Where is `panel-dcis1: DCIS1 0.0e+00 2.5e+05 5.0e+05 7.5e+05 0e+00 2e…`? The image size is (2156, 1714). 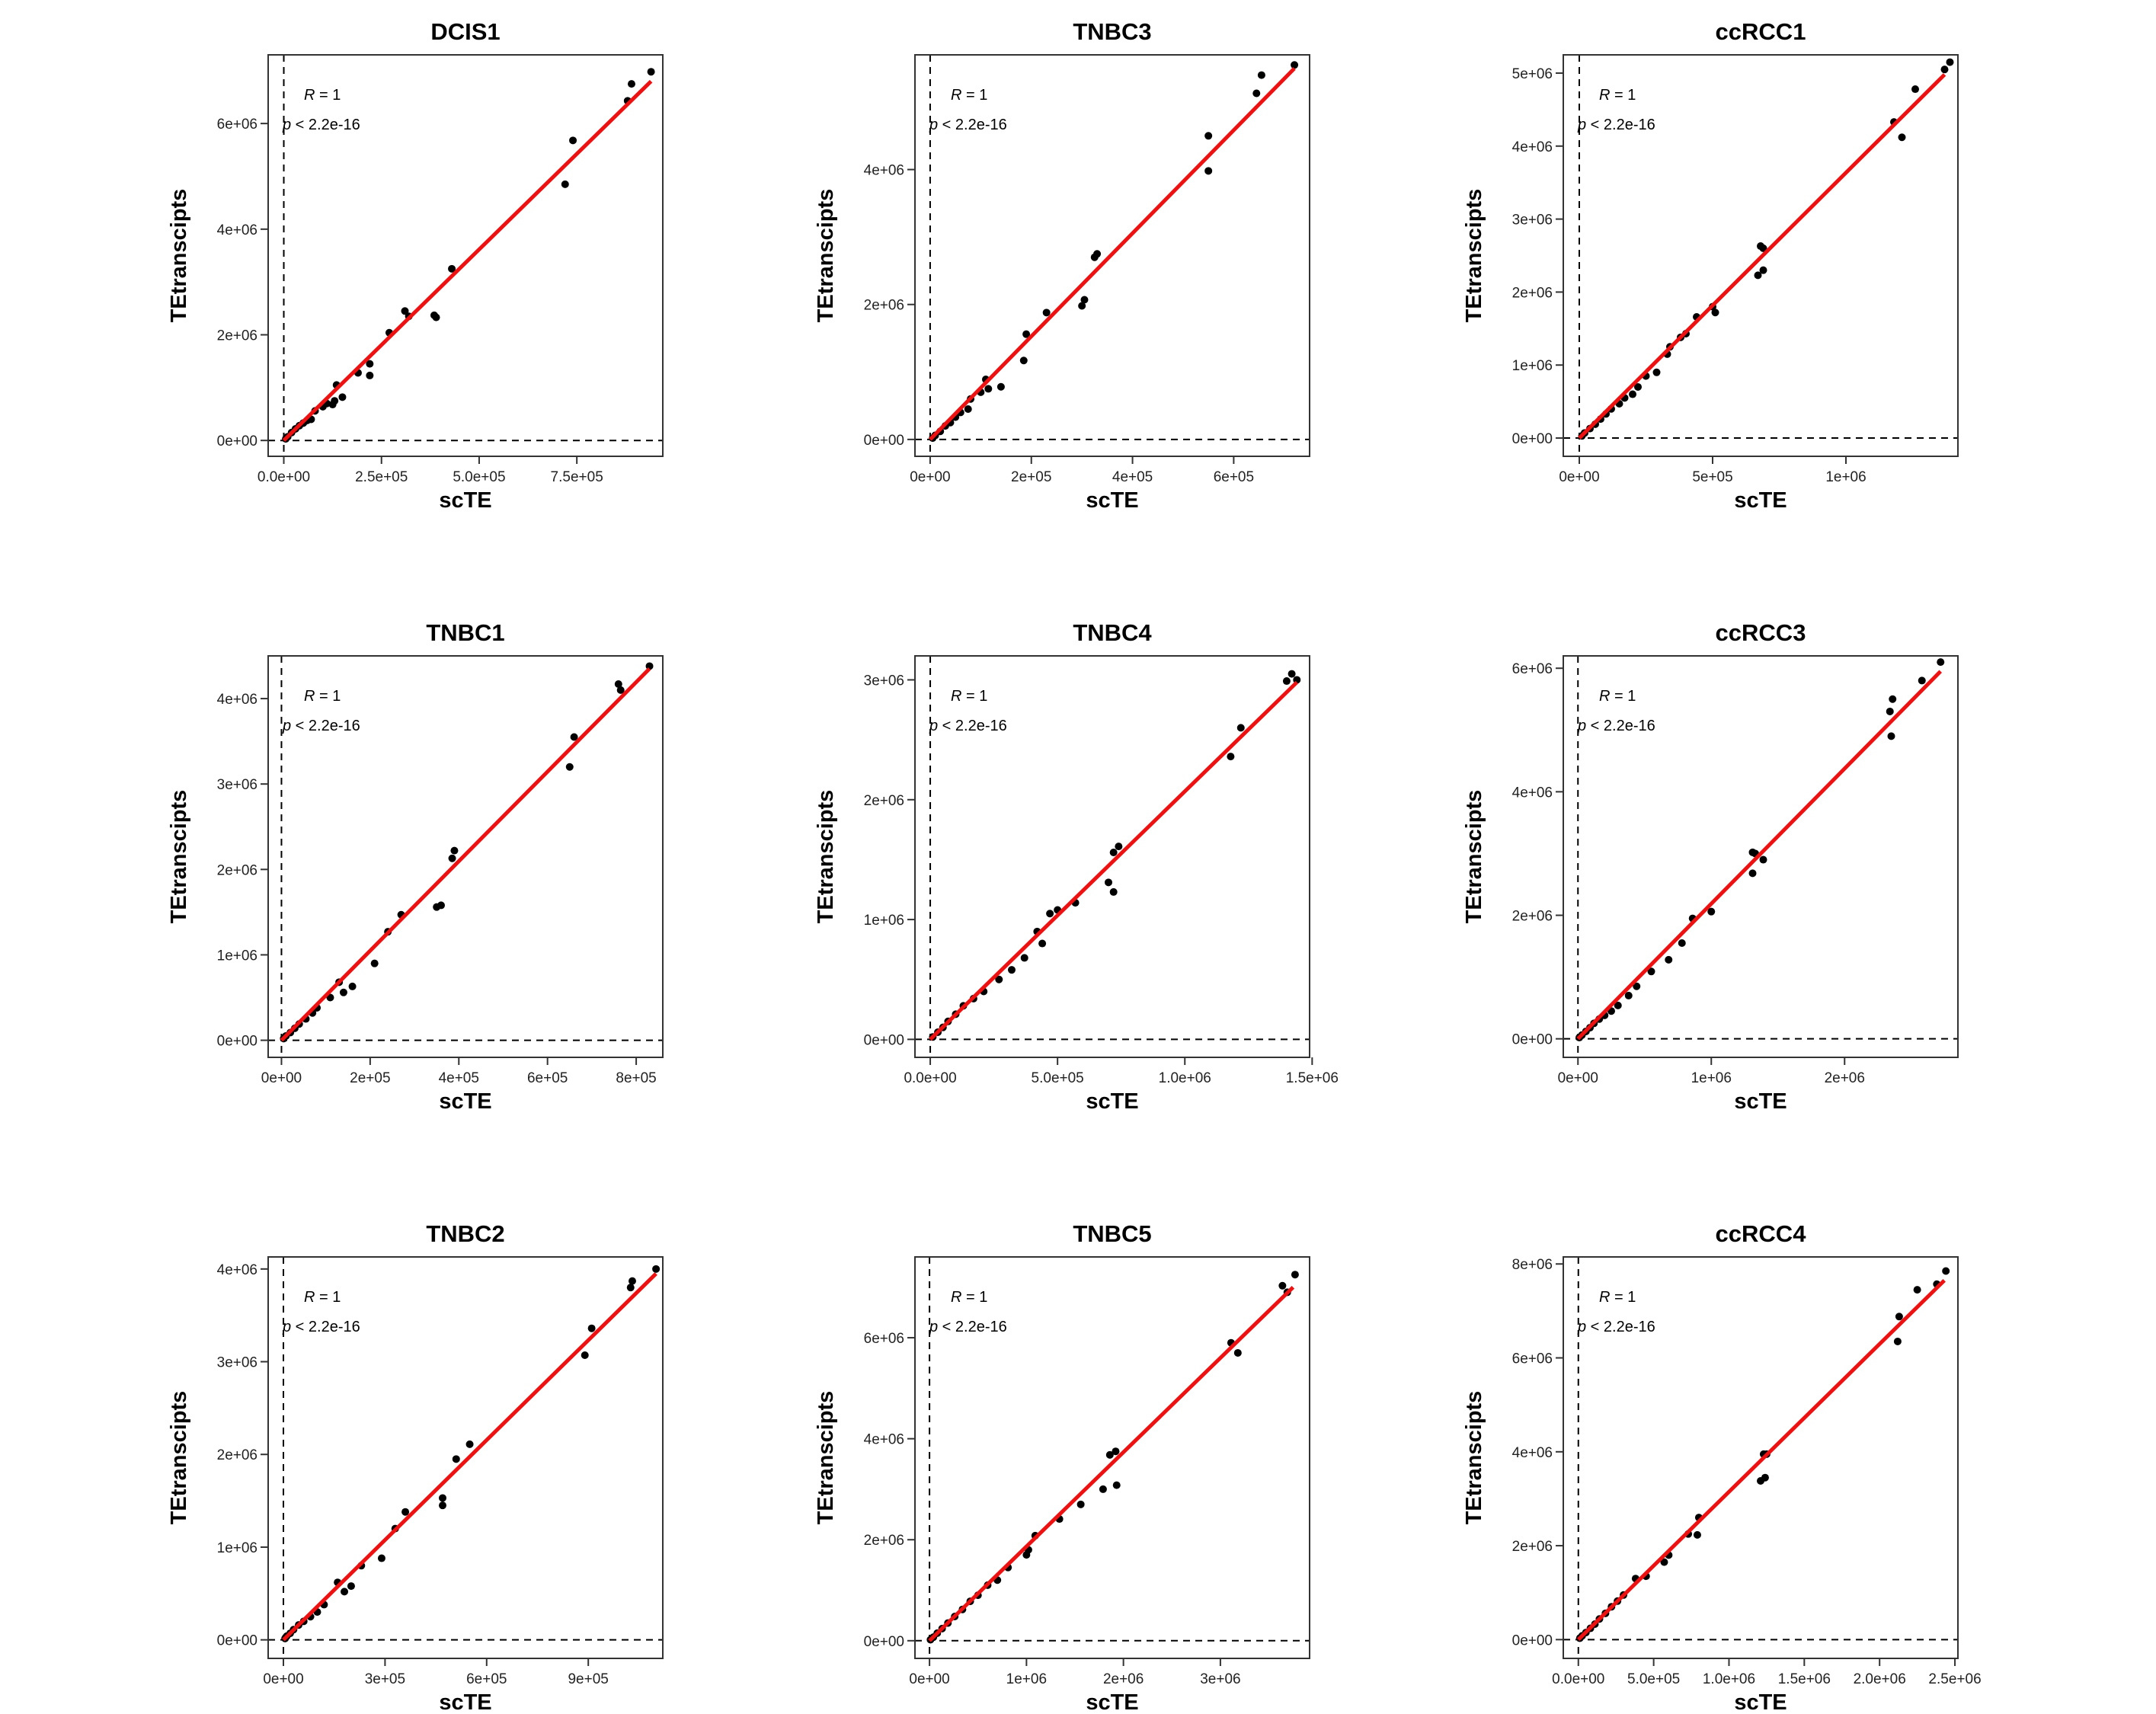 panel-dcis1: DCIS1 0.0e+00 2.5e+05 5.0e+05 7.5e+05 0e+00 2e… is located at coordinates (415, 265).